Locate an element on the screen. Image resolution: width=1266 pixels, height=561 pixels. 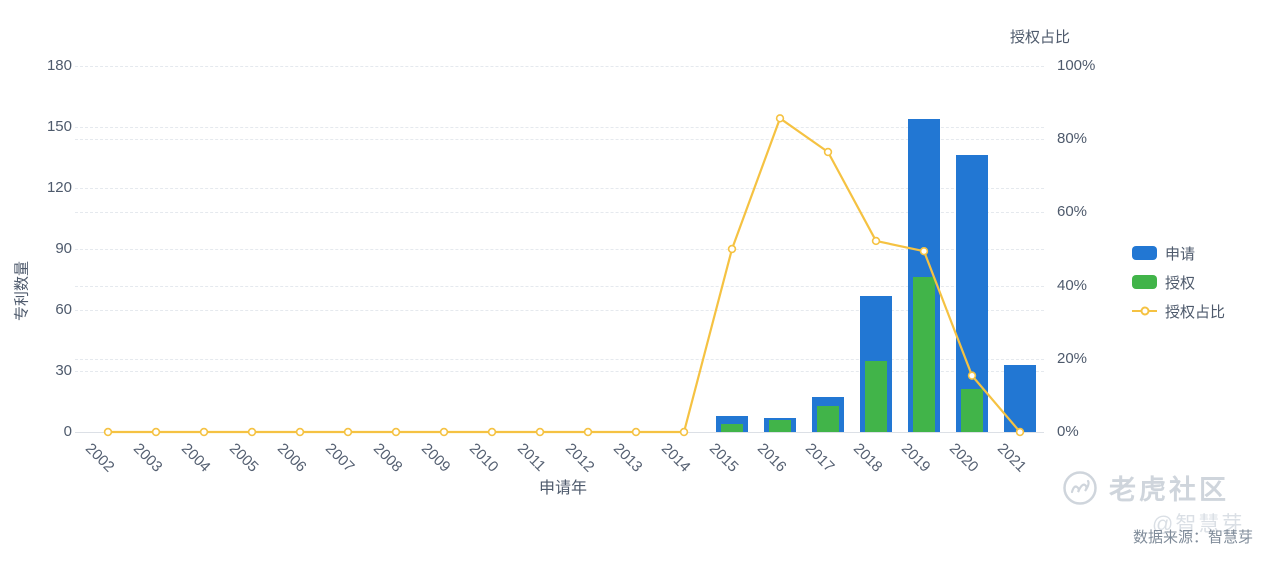
legend-item-2: 授权占比 is located at coordinates (1178, 311).